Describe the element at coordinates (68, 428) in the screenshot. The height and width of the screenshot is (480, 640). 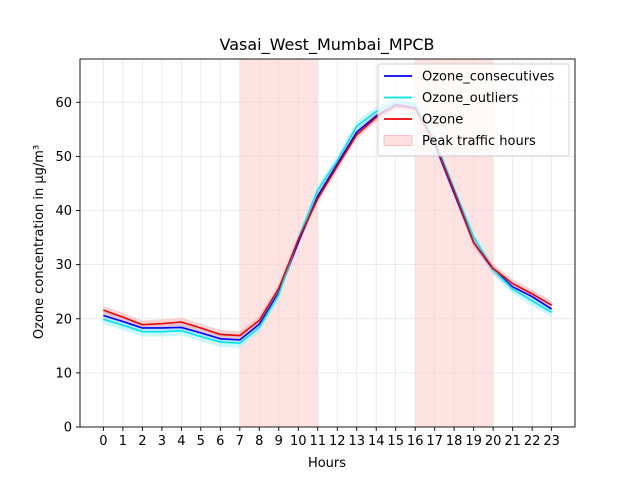
I see `y-tick-label: 0` at that location.